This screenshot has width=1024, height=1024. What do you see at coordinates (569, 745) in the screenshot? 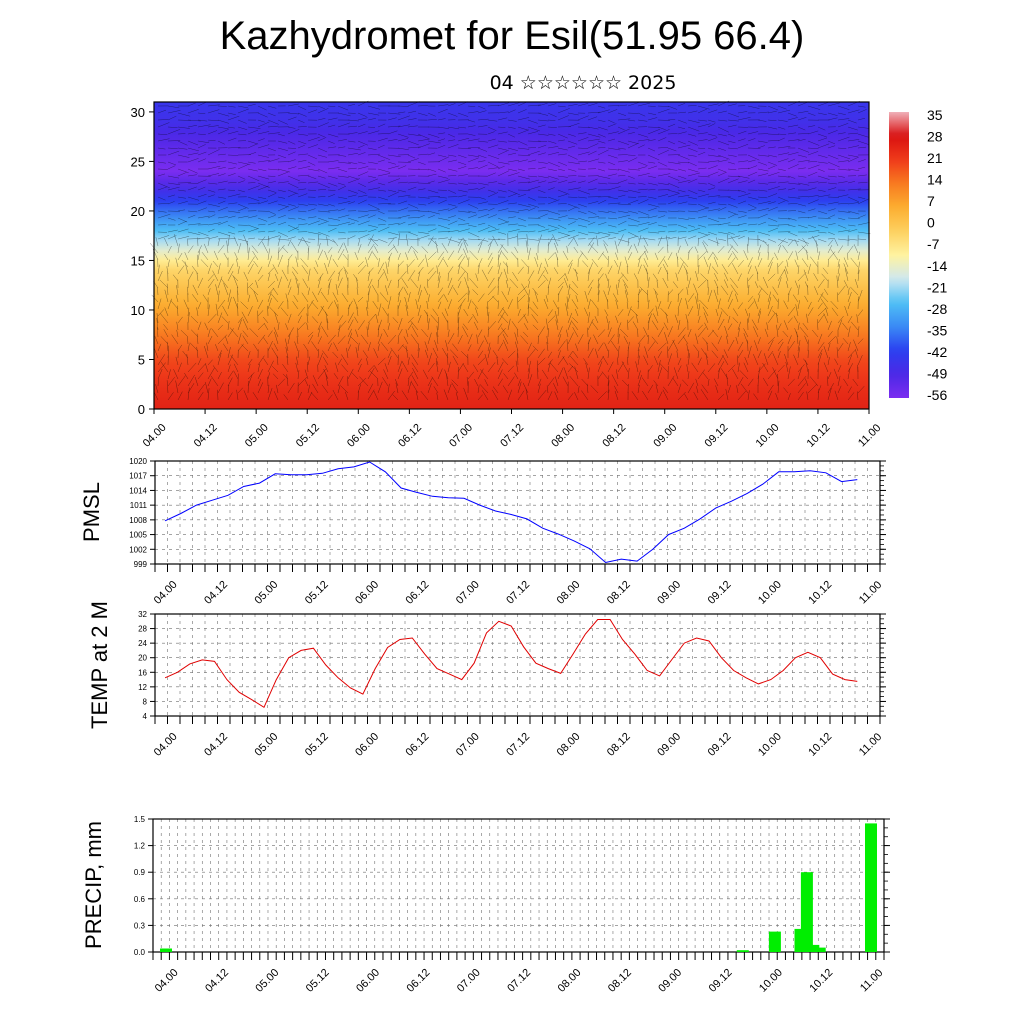
I see `x-tick-label: 08.00` at bounding box center [569, 745].